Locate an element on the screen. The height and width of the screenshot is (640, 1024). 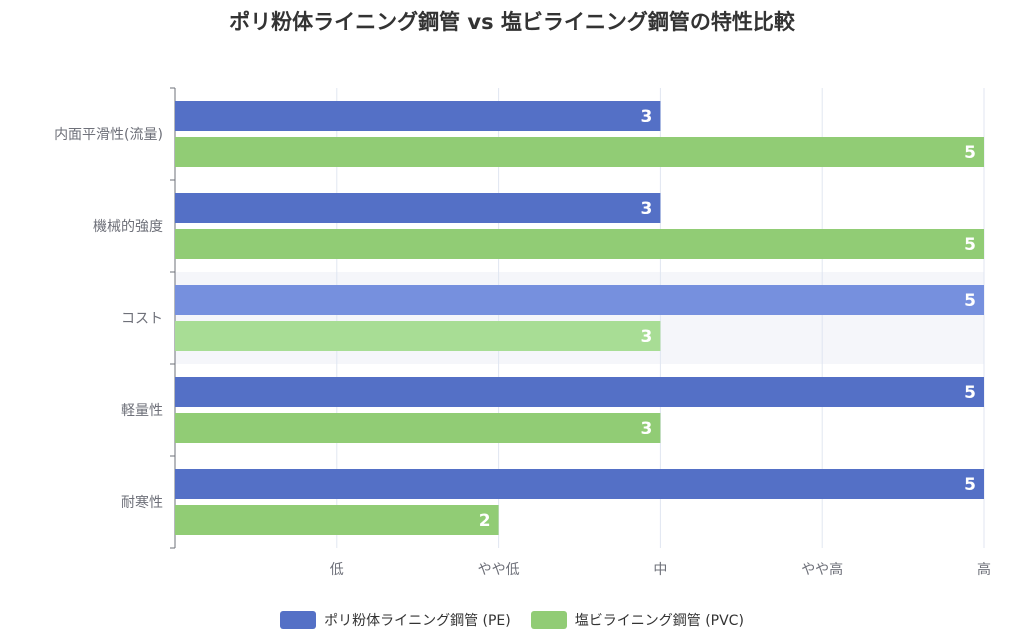
y-category-label: 機械的強度 is located at coordinates (128, 227).